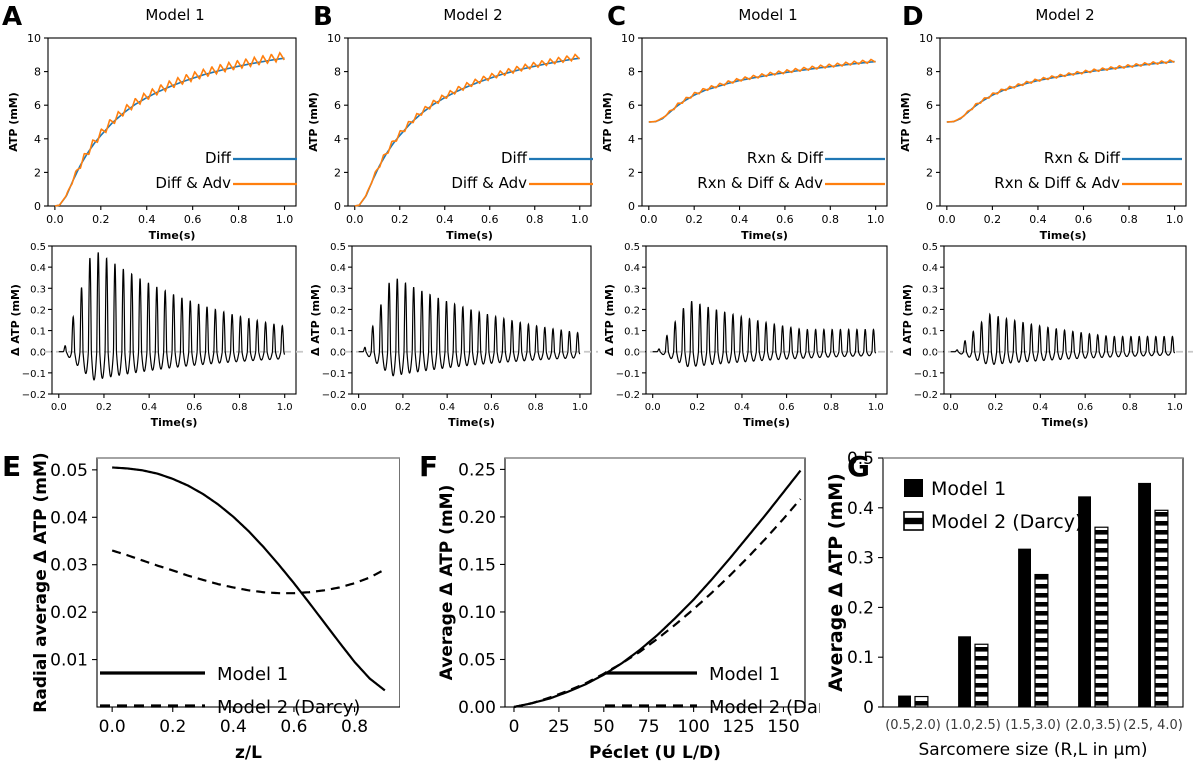 Image resolution: width=1193 pixels, height=771 pixels. What do you see at coordinates (1093, 725) in the screenshot?
I see `svg-text: (2.0,3.5)` at bounding box center [1093, 725].